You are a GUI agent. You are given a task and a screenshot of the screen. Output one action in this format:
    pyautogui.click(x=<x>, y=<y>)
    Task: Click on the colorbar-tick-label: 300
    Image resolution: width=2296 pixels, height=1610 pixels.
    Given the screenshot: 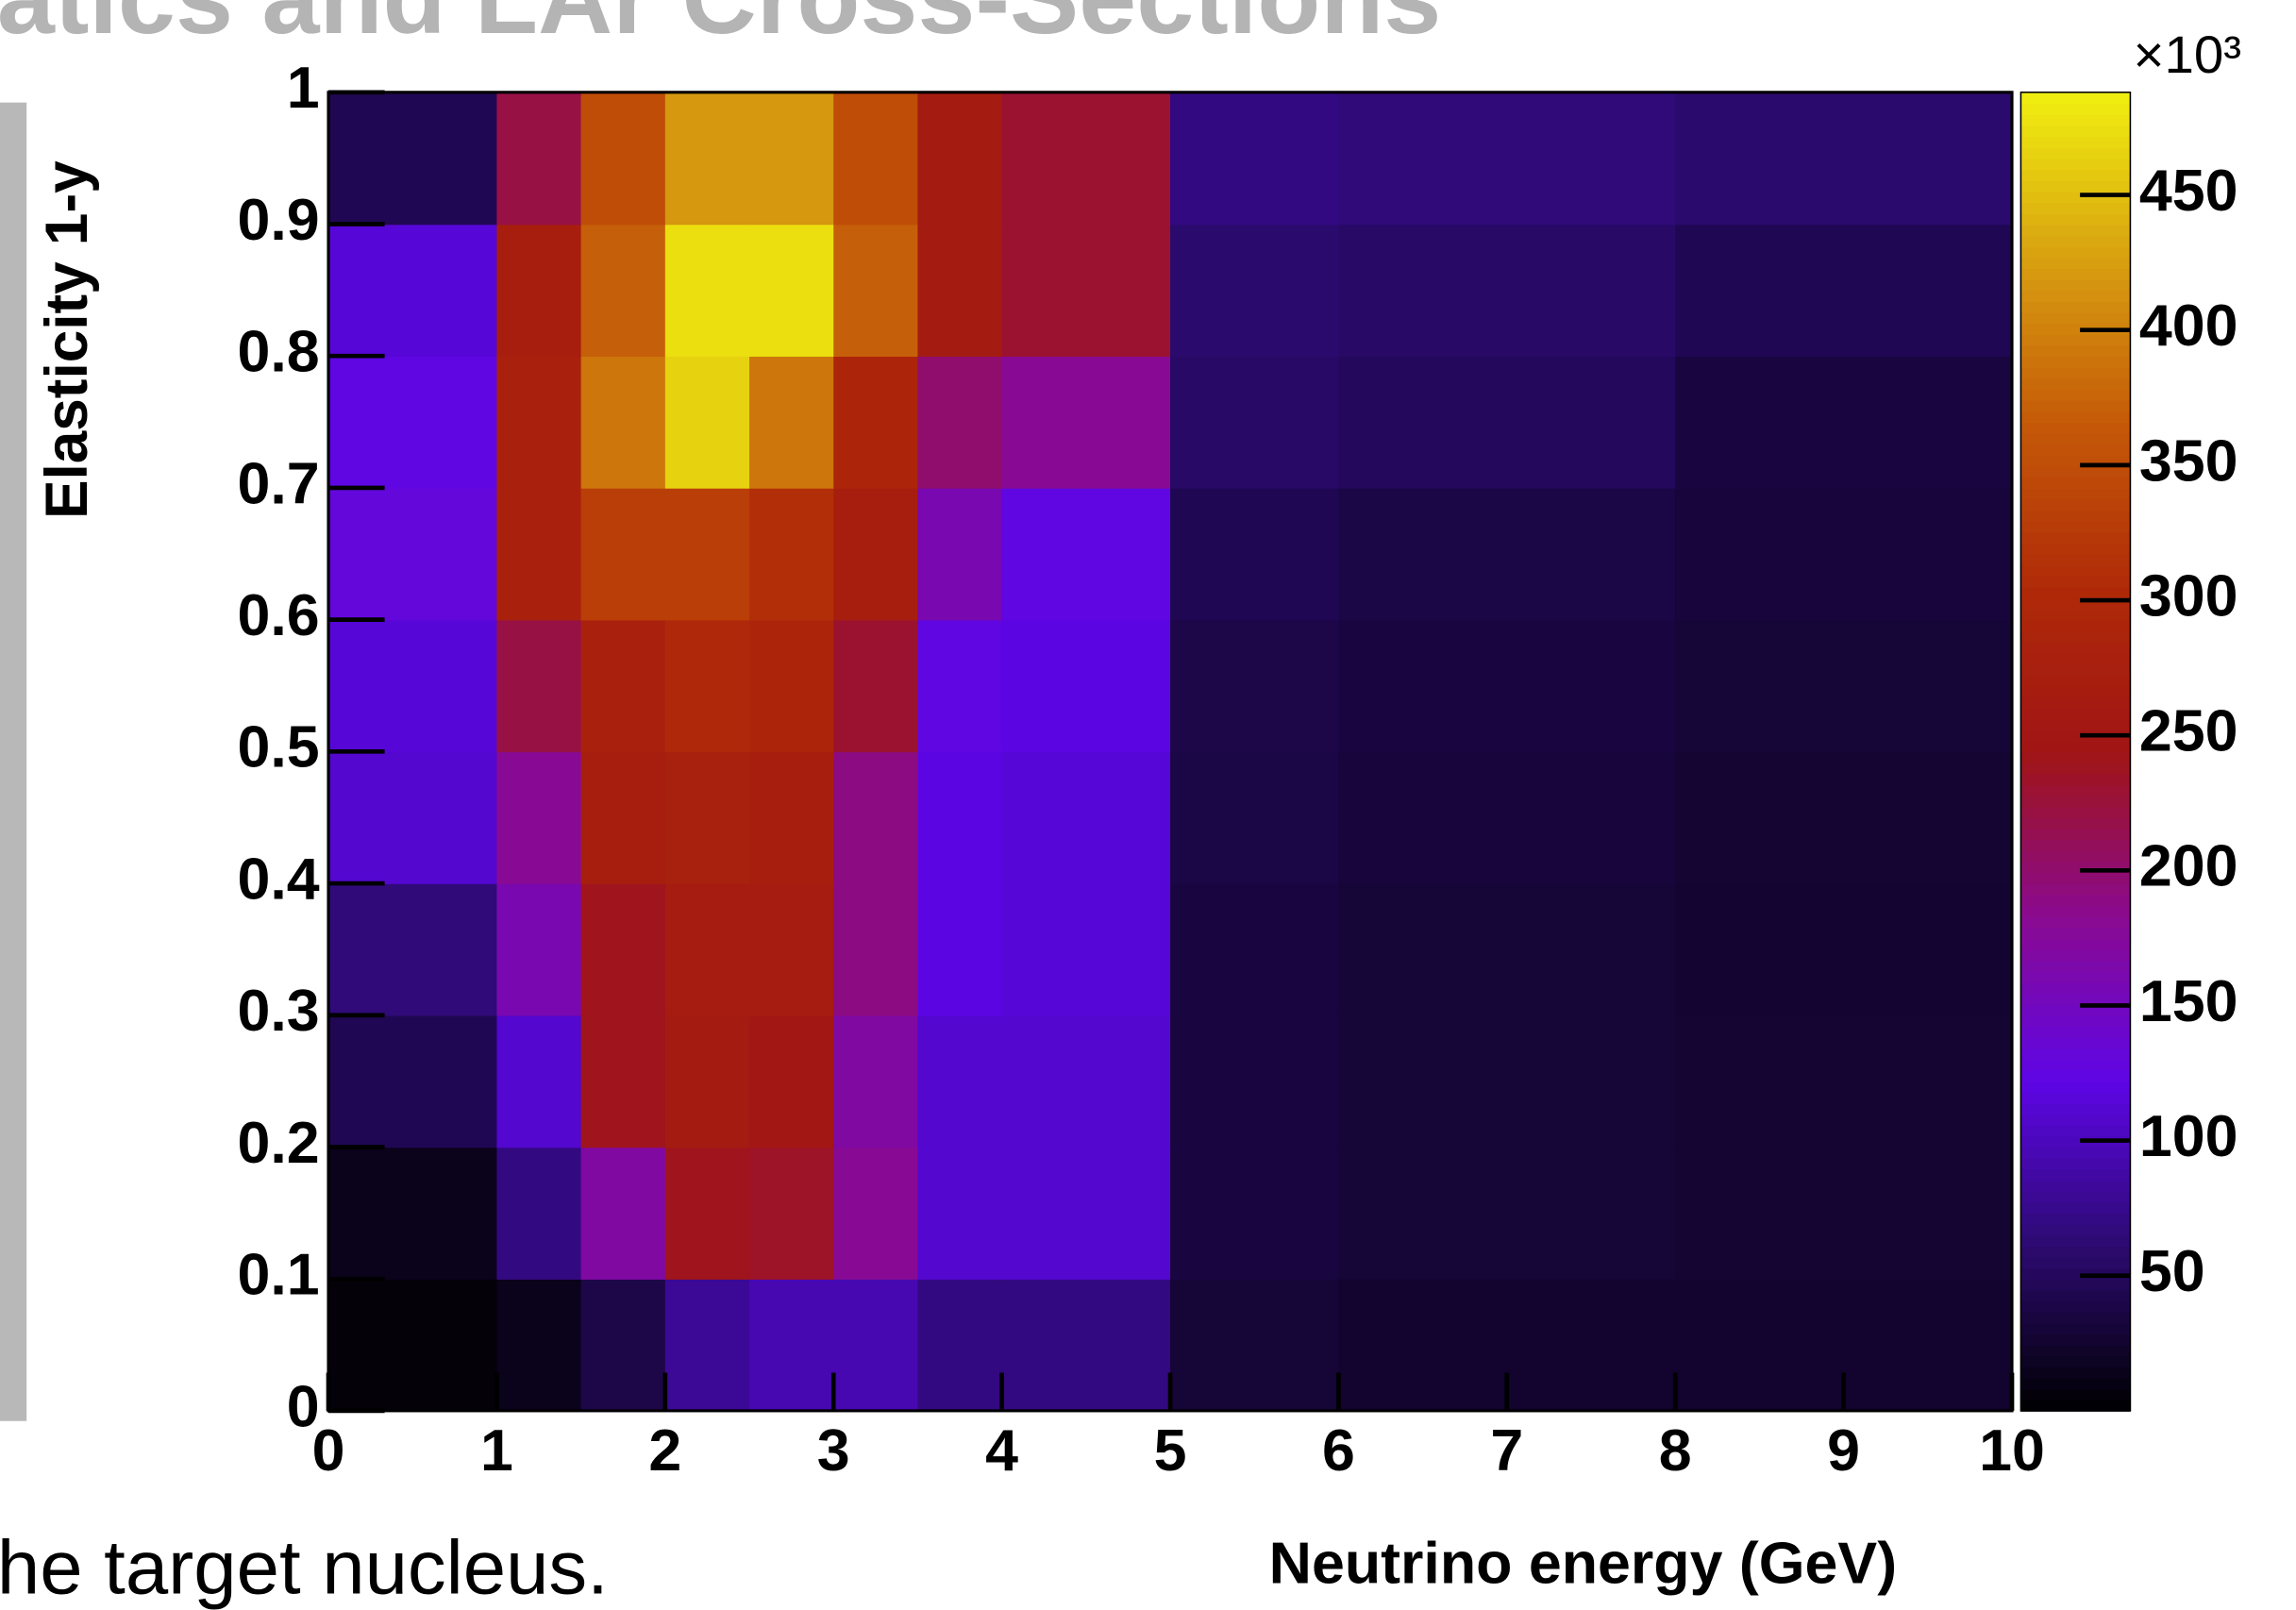 What is the action you would take?
    pyautogui.click(x=2188, y=596)
    